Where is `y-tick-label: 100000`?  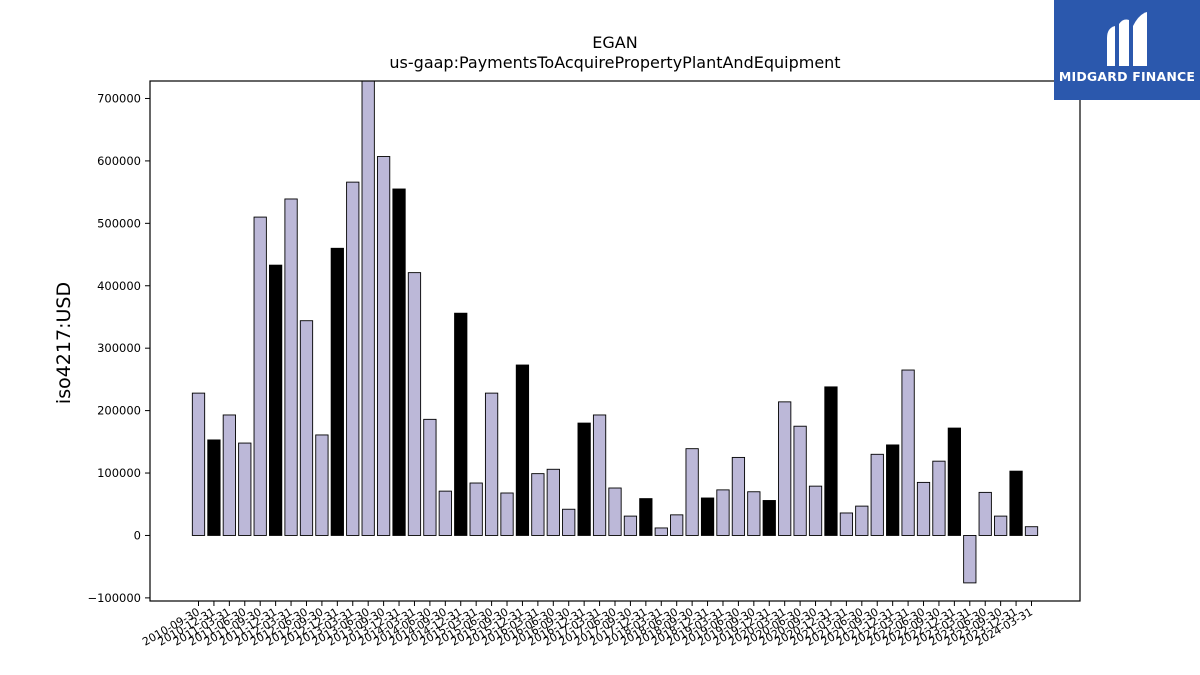 y-tick-label: 100000 is located at coordinates (119, 473).